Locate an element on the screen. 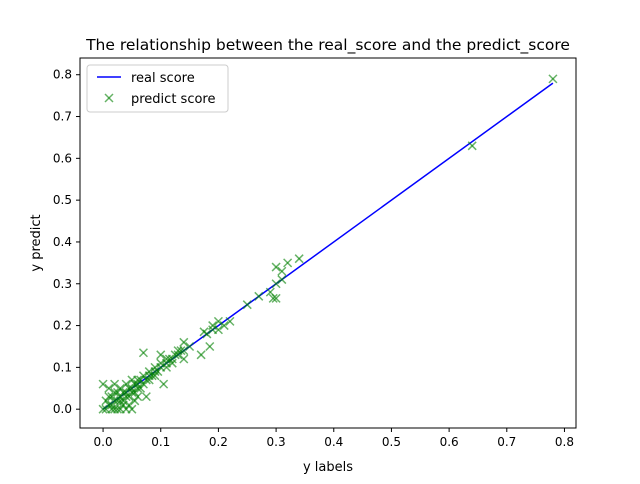 The image size is (640, 484). x-tick-label: 0.3 is located at coordinates (276, 442).